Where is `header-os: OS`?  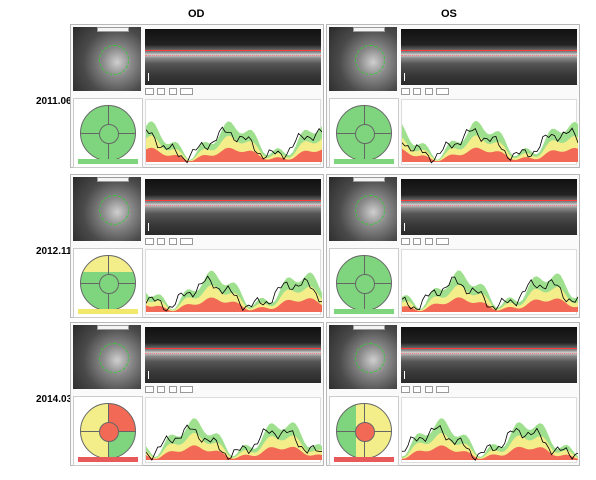 header-os: OS is located at coordinates (449, 14).